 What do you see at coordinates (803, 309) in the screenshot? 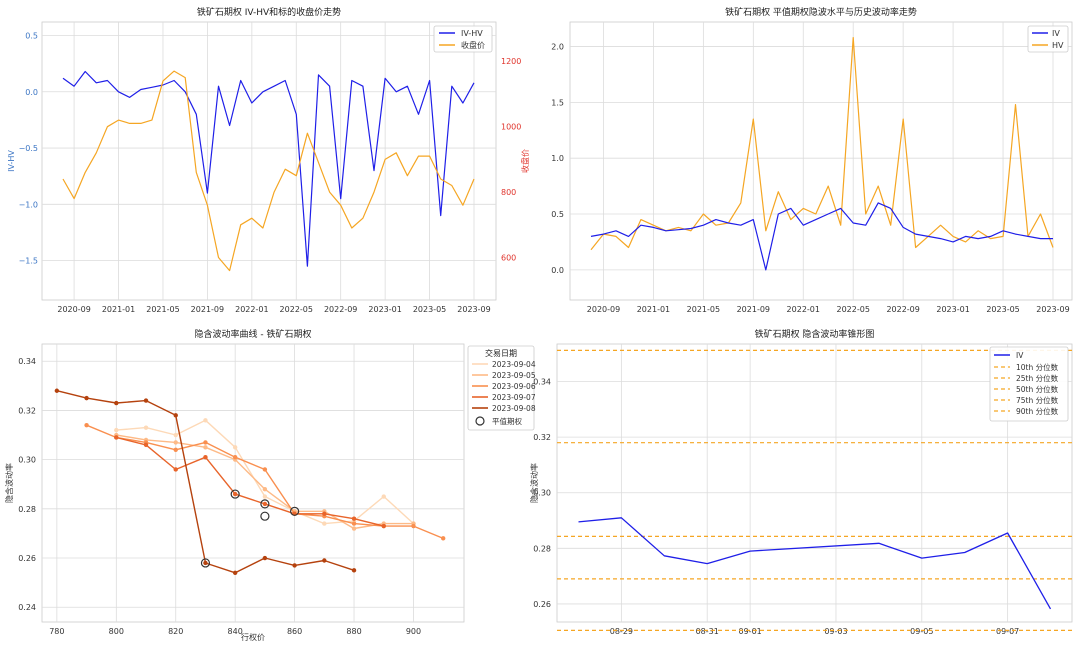
I see `x-tick-label: 2022-01` at bounding box center [803, 309].